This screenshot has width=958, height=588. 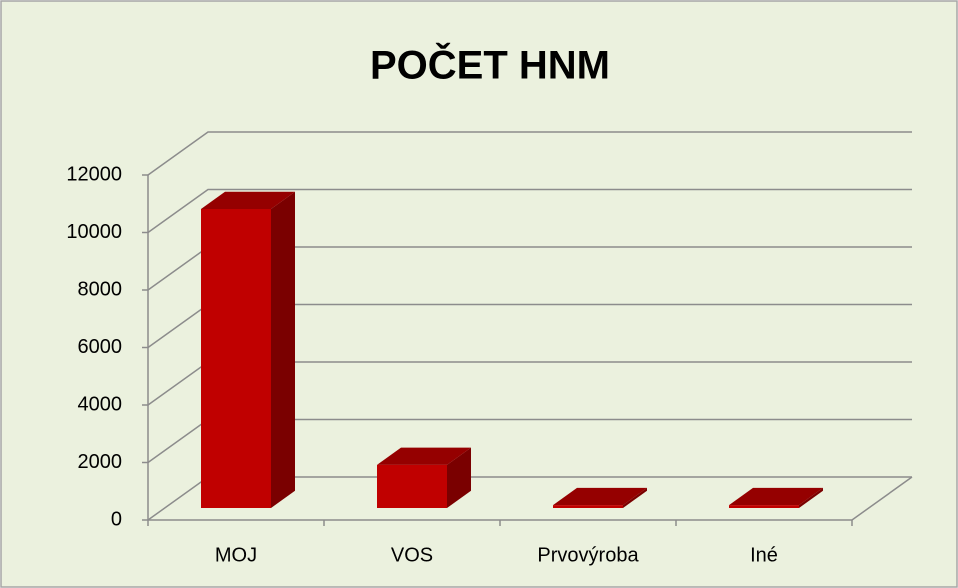 I want to click on y-tick-label: 10000, so click(x=94, y=232).